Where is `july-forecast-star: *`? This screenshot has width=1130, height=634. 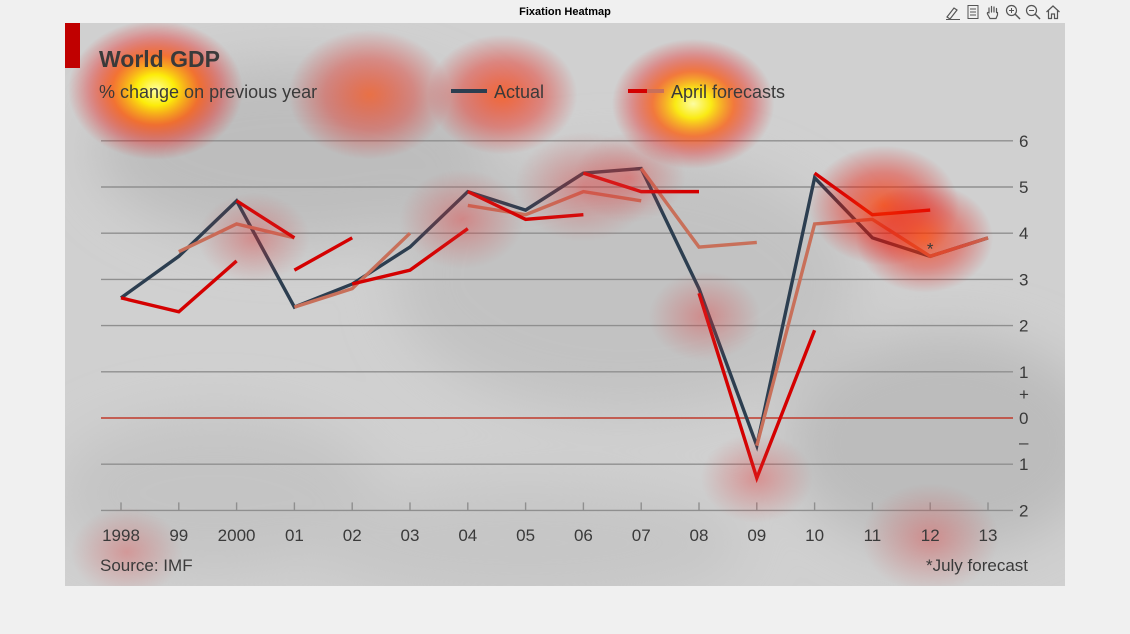 july-forecast-star: * is located at coordinates (930, 248).